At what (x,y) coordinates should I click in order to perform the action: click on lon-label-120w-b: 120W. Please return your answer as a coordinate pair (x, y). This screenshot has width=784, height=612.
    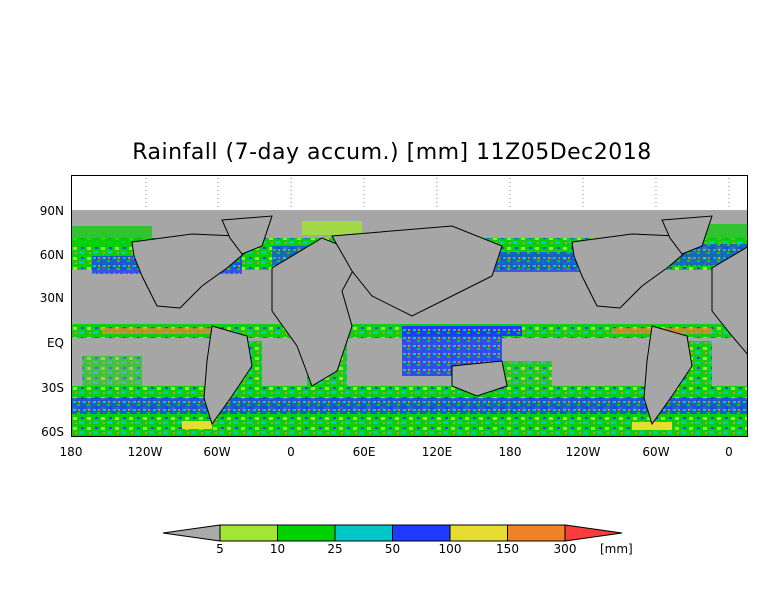
    Looking at the image, I should click on (583, 452).